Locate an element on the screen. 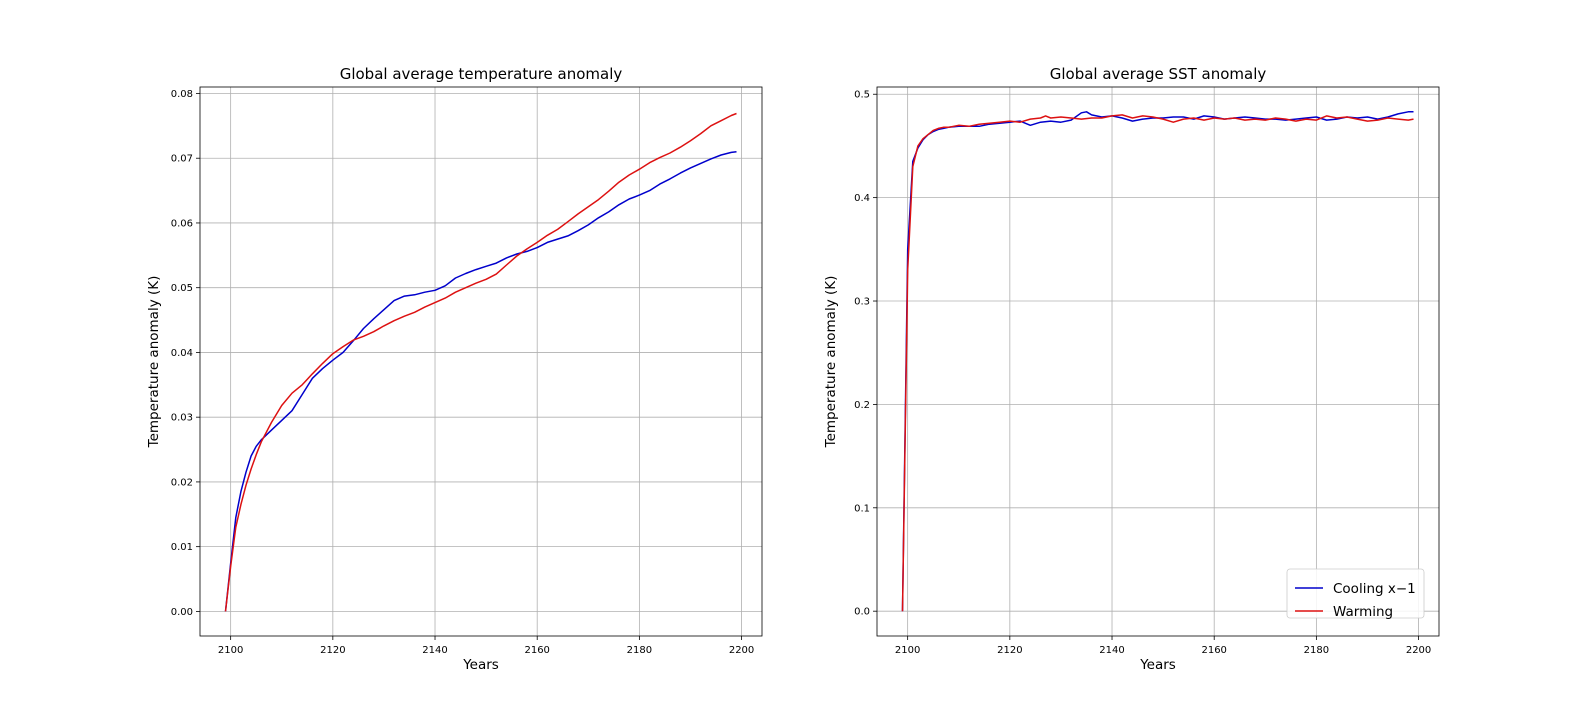 The height and width of the screenshot is (720, 1584). y-tick-label: 0.5 is located at coordinates (862, 95).